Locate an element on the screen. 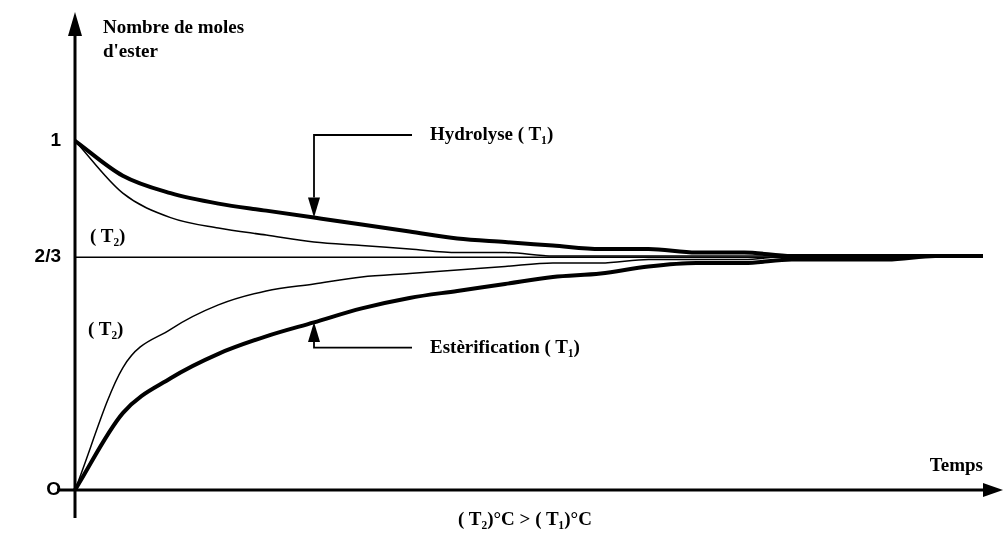  y-tick-label: 2/3 is located at coordinates (47, 256).